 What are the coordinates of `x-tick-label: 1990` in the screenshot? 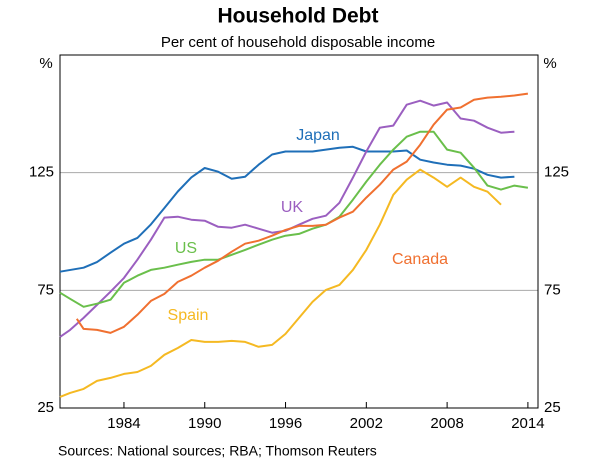 It's located at (204, 423).